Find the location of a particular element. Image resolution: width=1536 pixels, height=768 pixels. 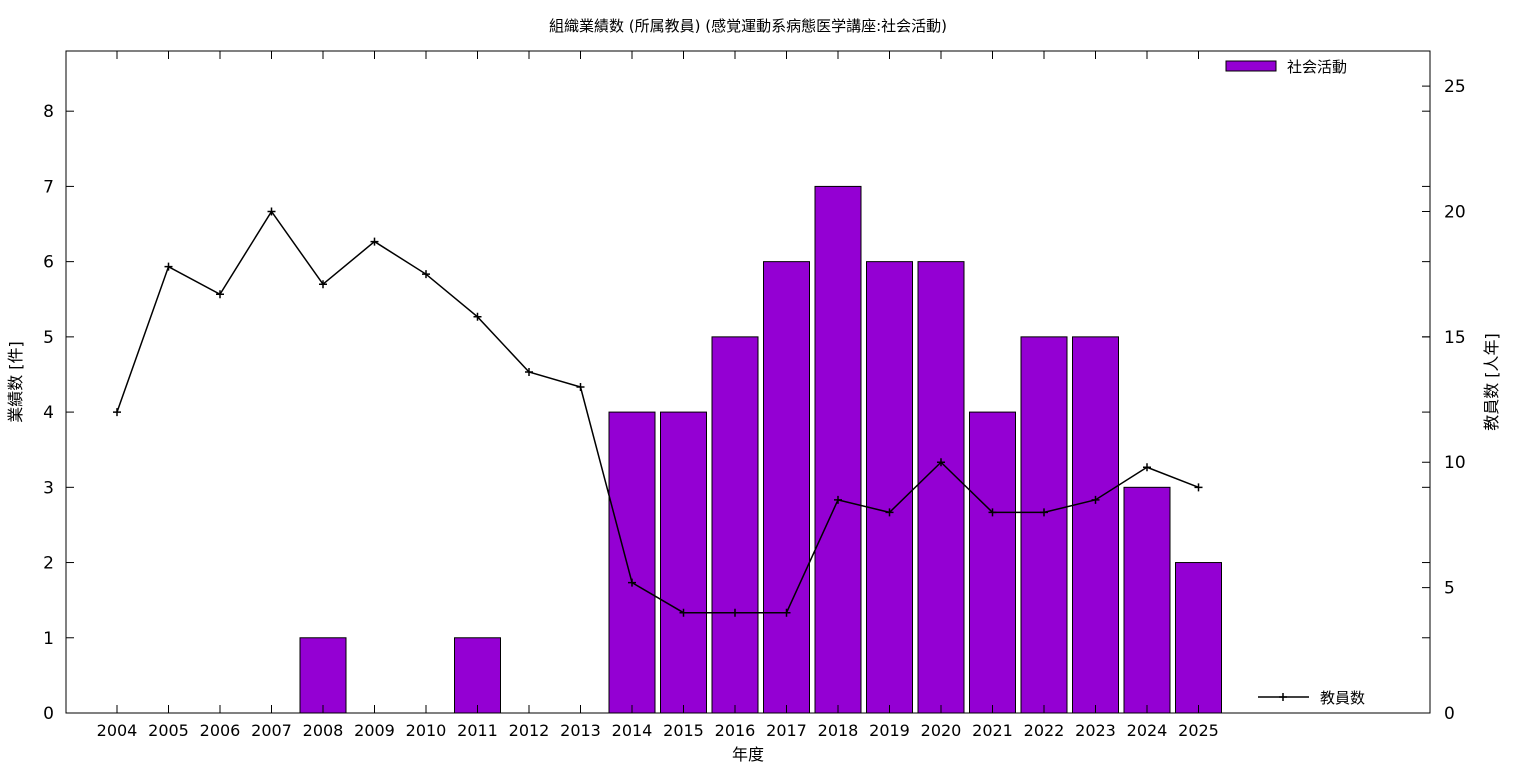

bar-2014 is located at coordinates (632, 562).